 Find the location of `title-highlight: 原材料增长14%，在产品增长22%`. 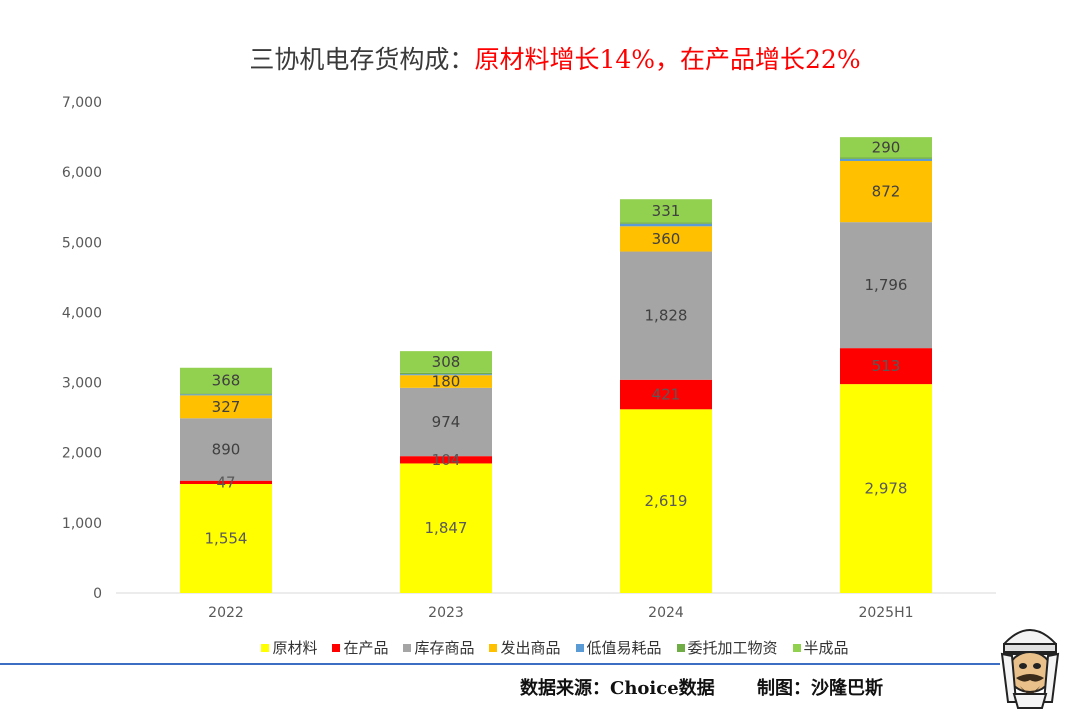

title-highlight: 原材料增长14%，在产品增长22% is located at coordinates (667, 59).